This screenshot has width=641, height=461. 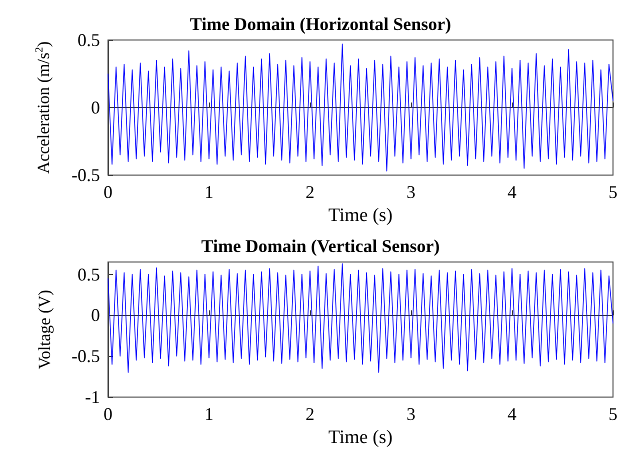 I want to click on chart-title: Time Domain (Horizontal Sensor), so click(x=321, y=24).